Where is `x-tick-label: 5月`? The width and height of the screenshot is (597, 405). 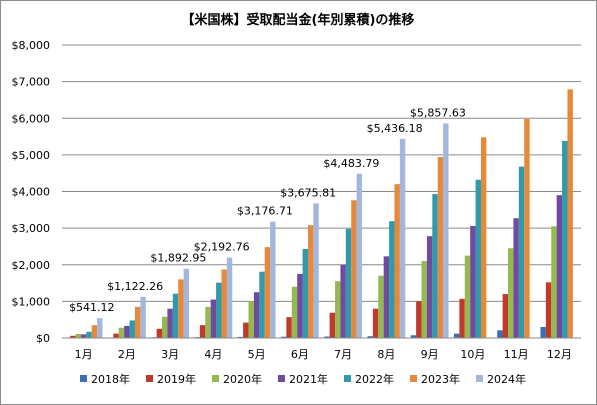
x-tick-label: 5月 is located at coordinates (257, 354).